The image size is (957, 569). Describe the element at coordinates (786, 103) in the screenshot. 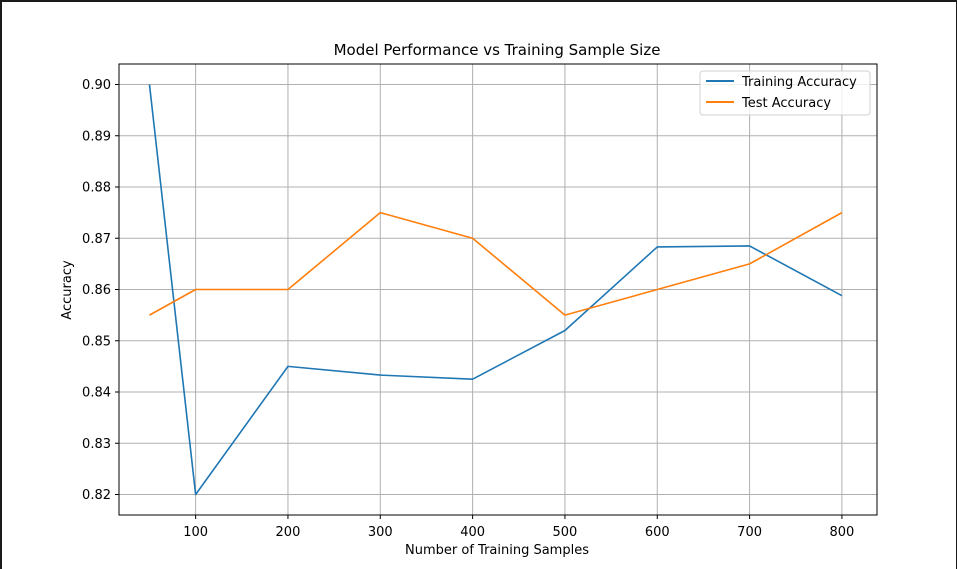

I see `legend-label-test-accuracy: Test Accuracy` at that location.